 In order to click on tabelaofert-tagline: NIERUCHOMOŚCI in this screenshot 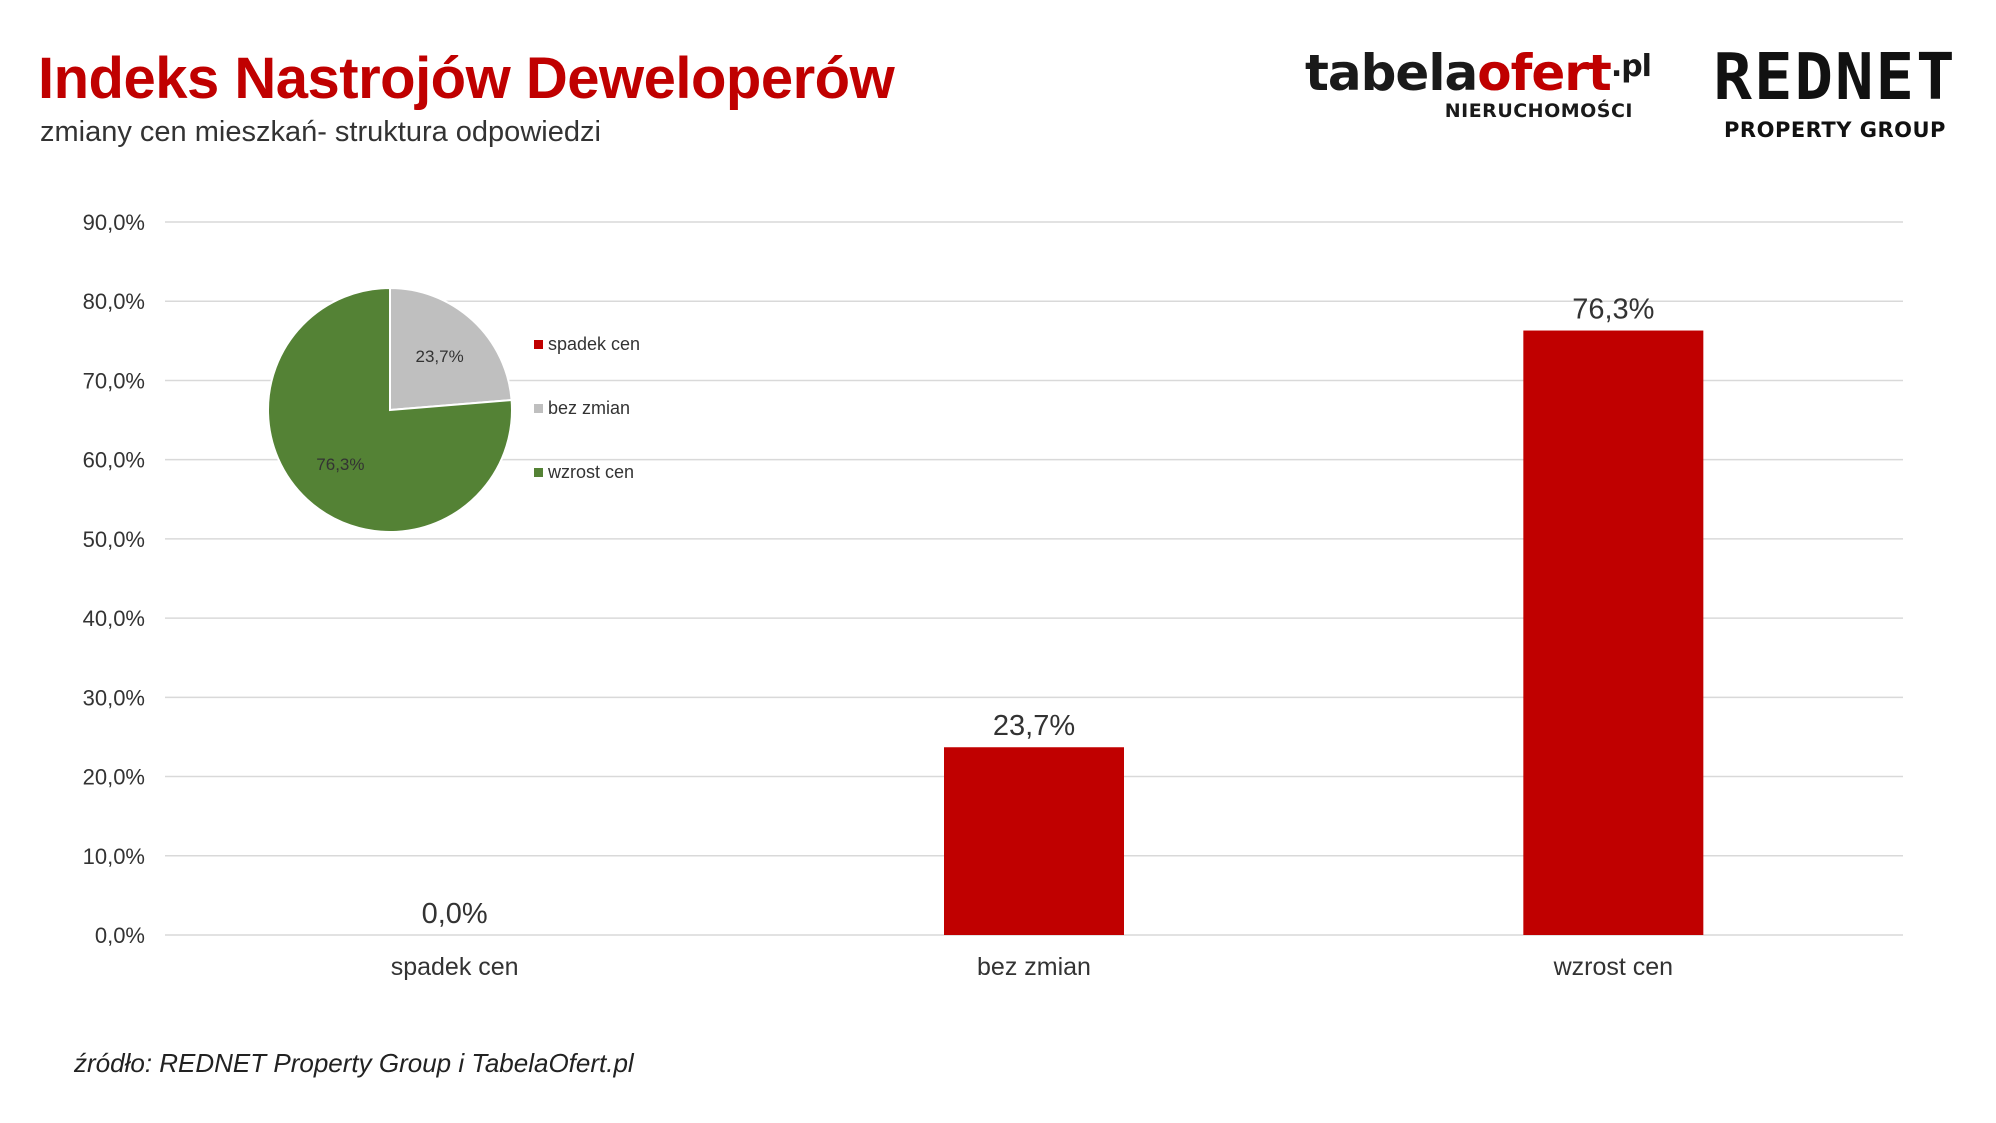, I will do `click(1538, 111)`.